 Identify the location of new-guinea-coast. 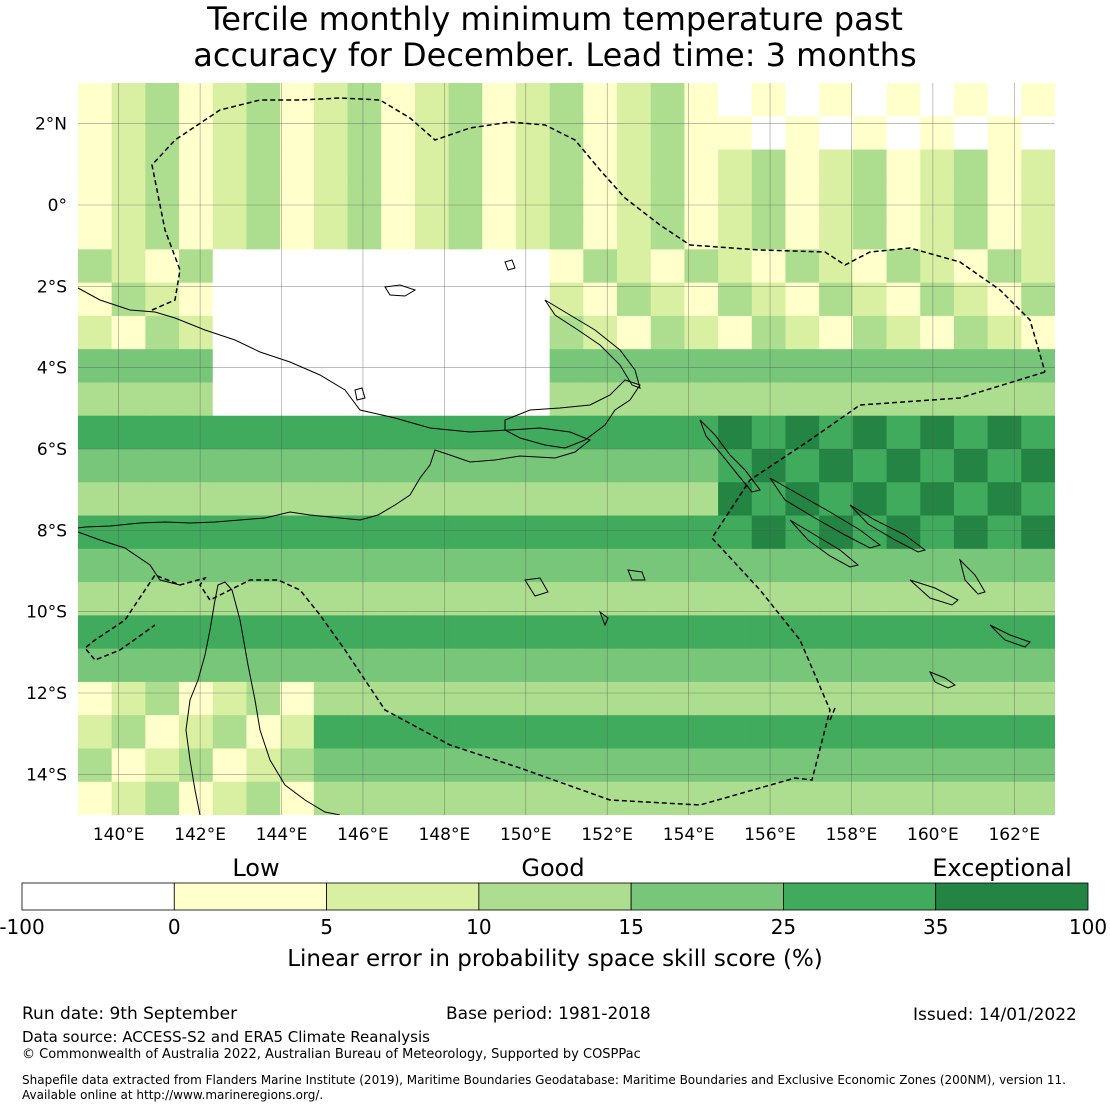
(334, 408).